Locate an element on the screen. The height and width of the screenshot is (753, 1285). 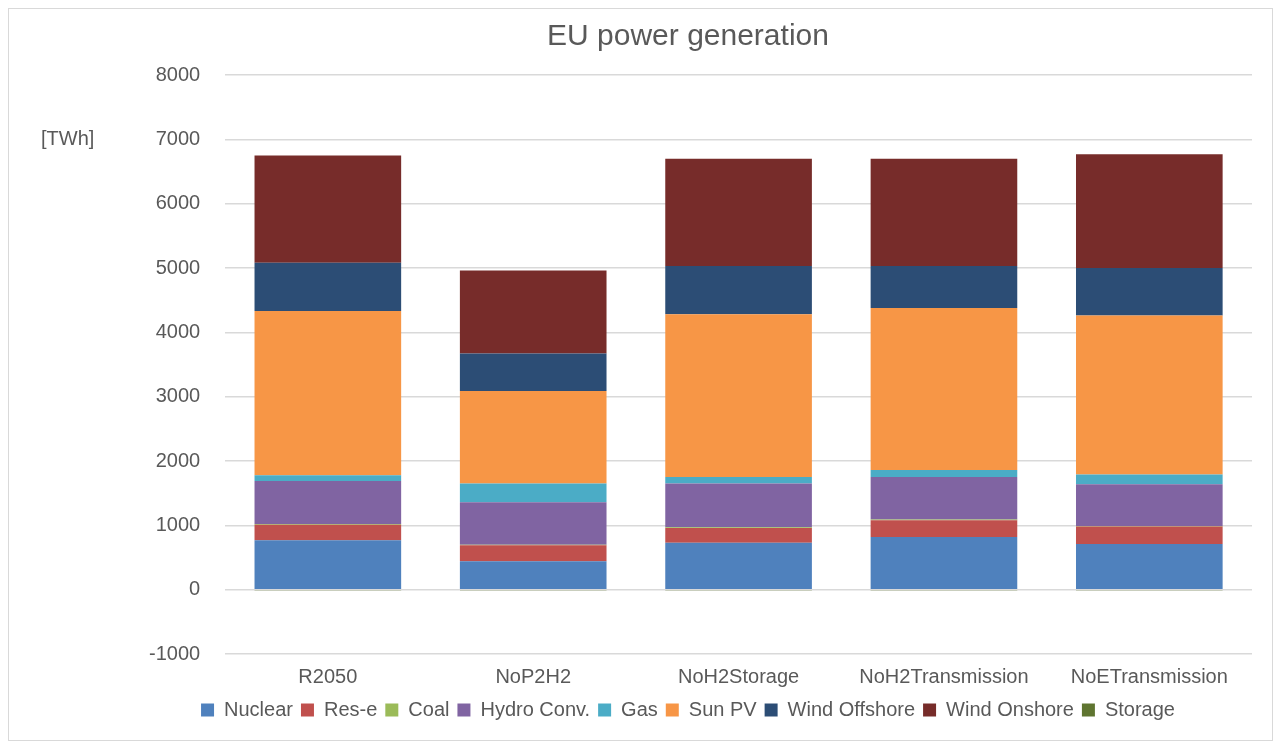
y-tick-label: 2000 is located at coordinates (178, 459).